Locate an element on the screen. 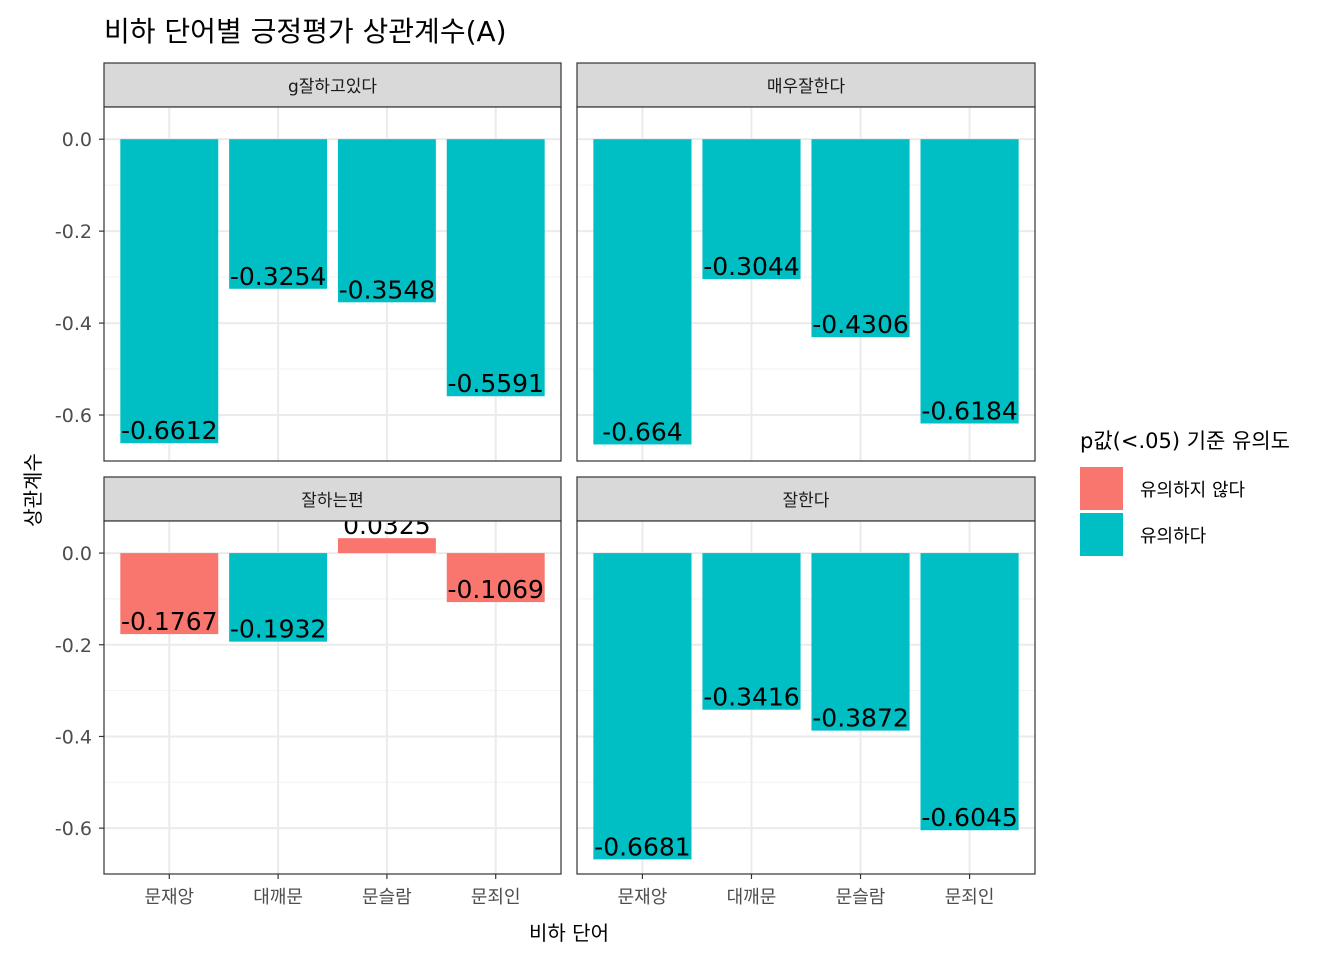 The height and width of the screenshot is (960, 1344). data-label: -0.3044 is located at coordinates (751, 266).